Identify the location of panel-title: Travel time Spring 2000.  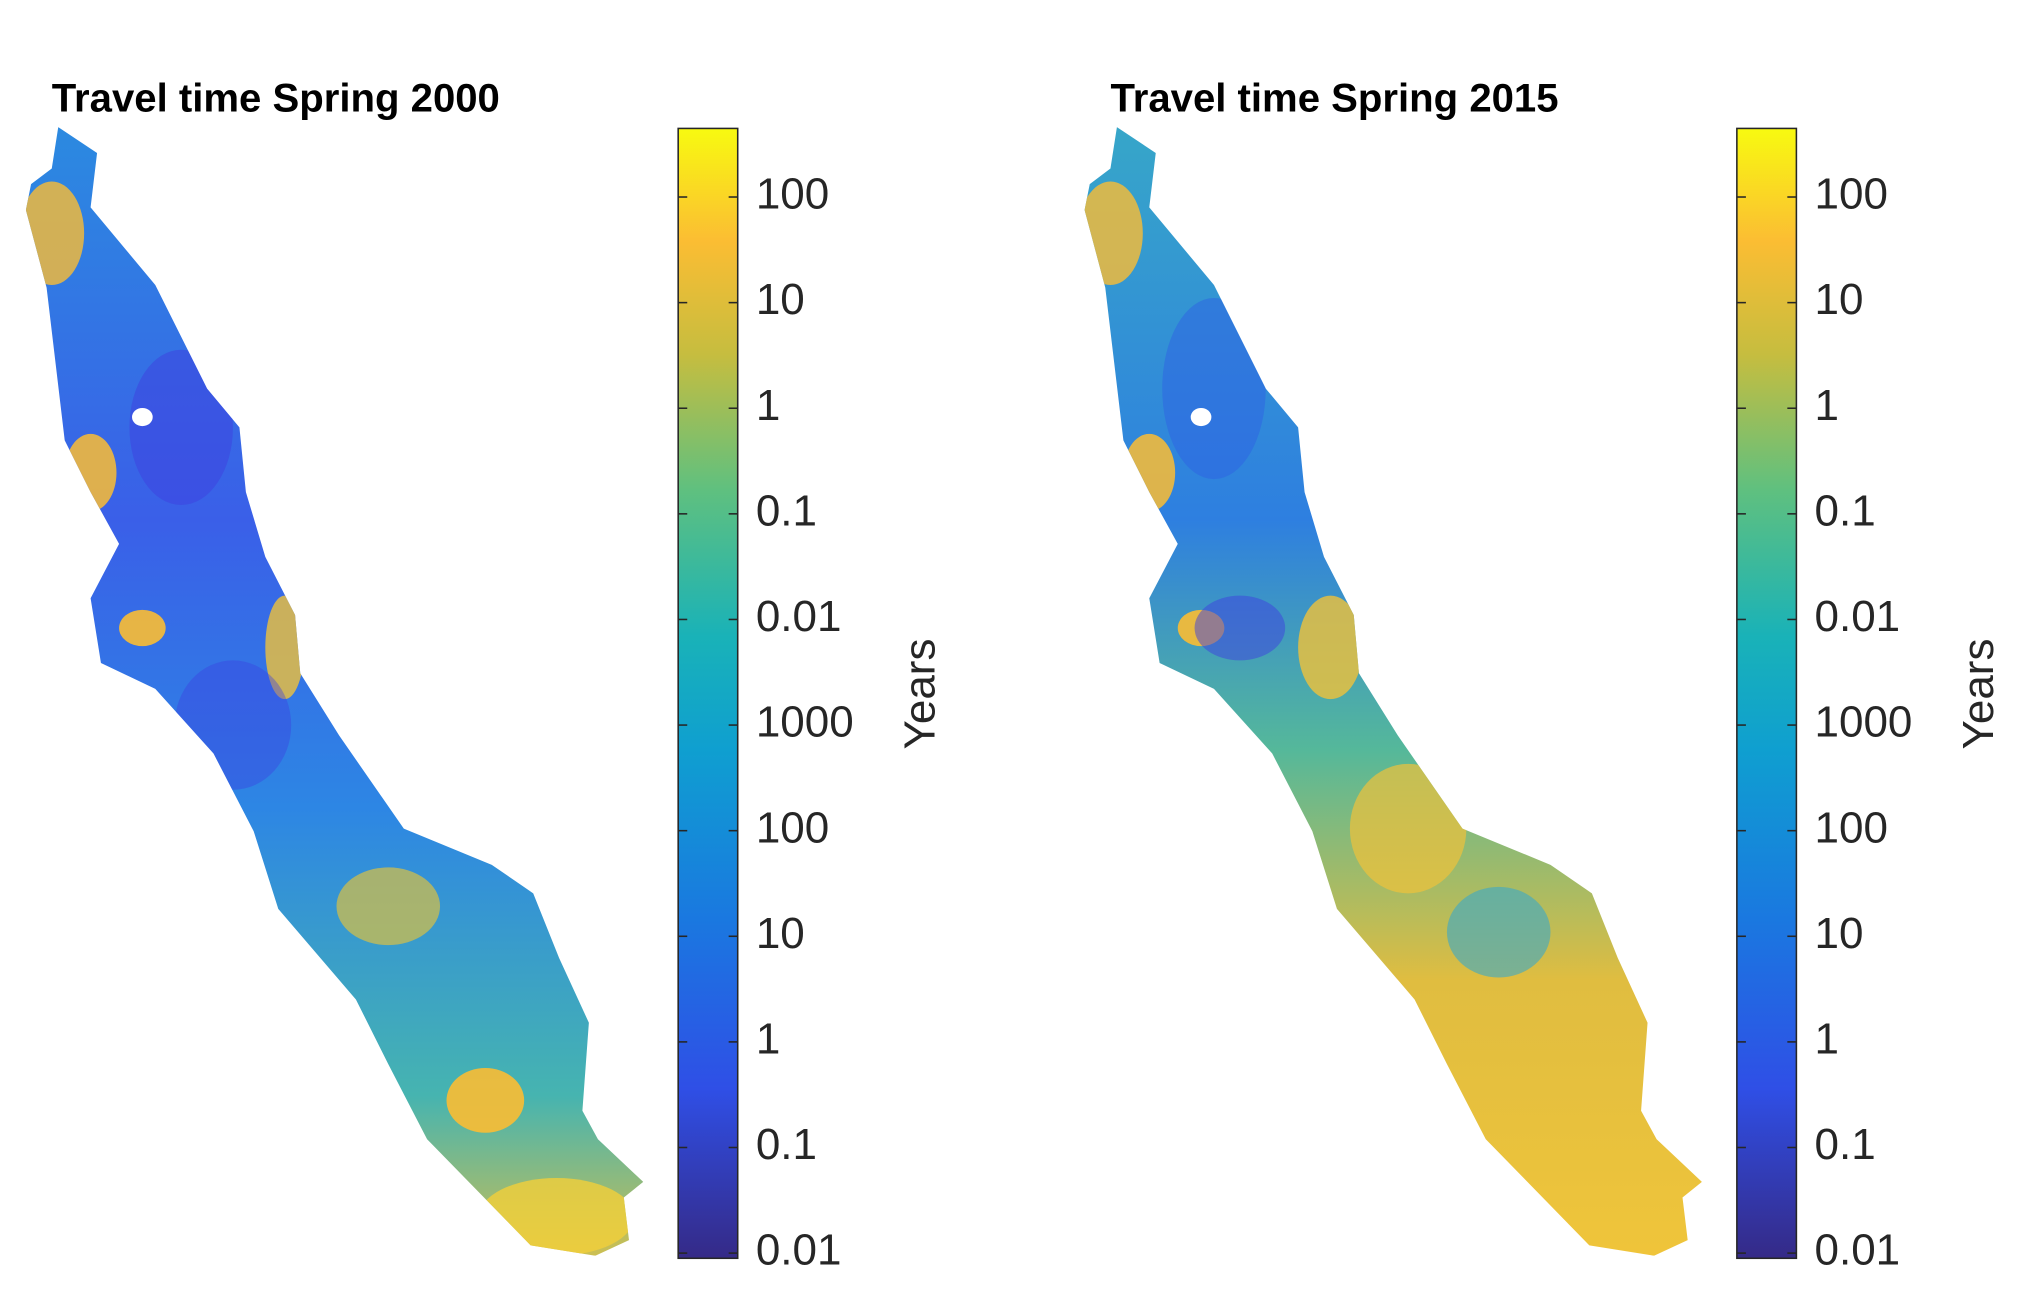
(276, 98).